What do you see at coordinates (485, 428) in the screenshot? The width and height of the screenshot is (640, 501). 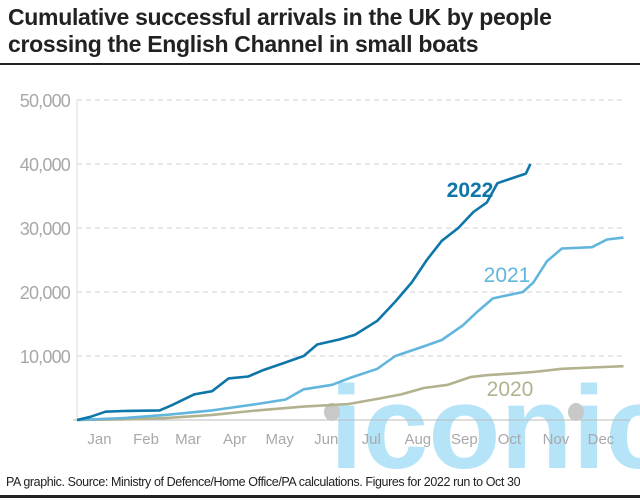 I see `watermark: iconic` at bounding box center [485, 428].